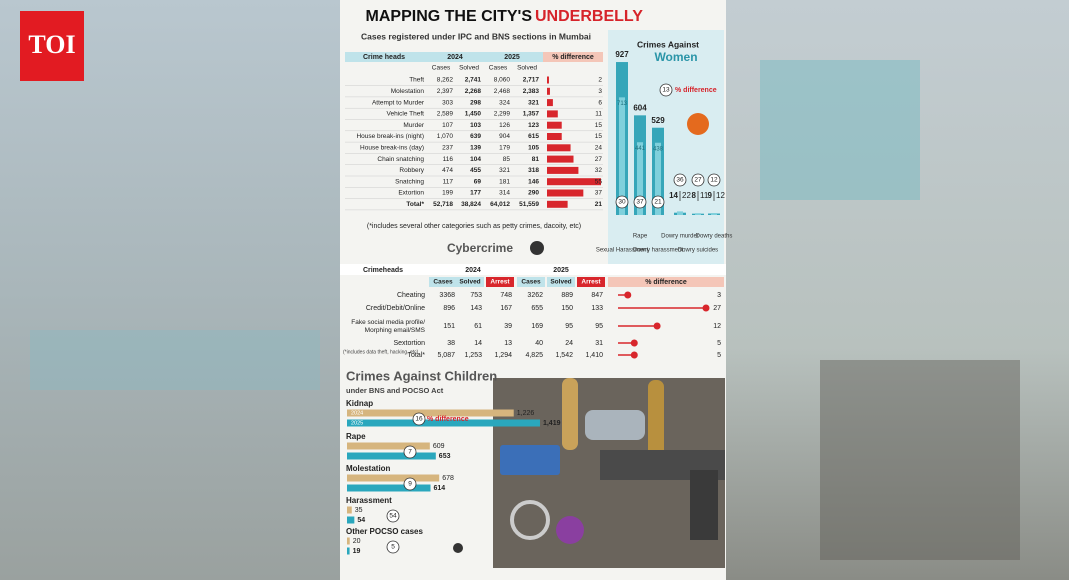  I want to click on value-label: 12, so click(720, 195).